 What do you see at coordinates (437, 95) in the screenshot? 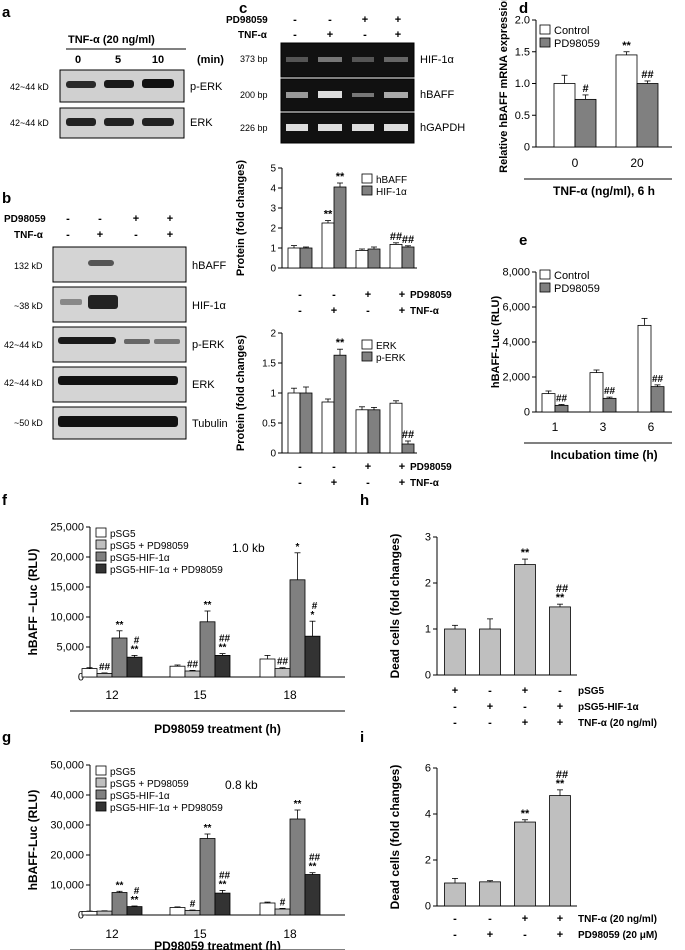
I see `gel-name: hBAFF` at bounding box center [437, 95].